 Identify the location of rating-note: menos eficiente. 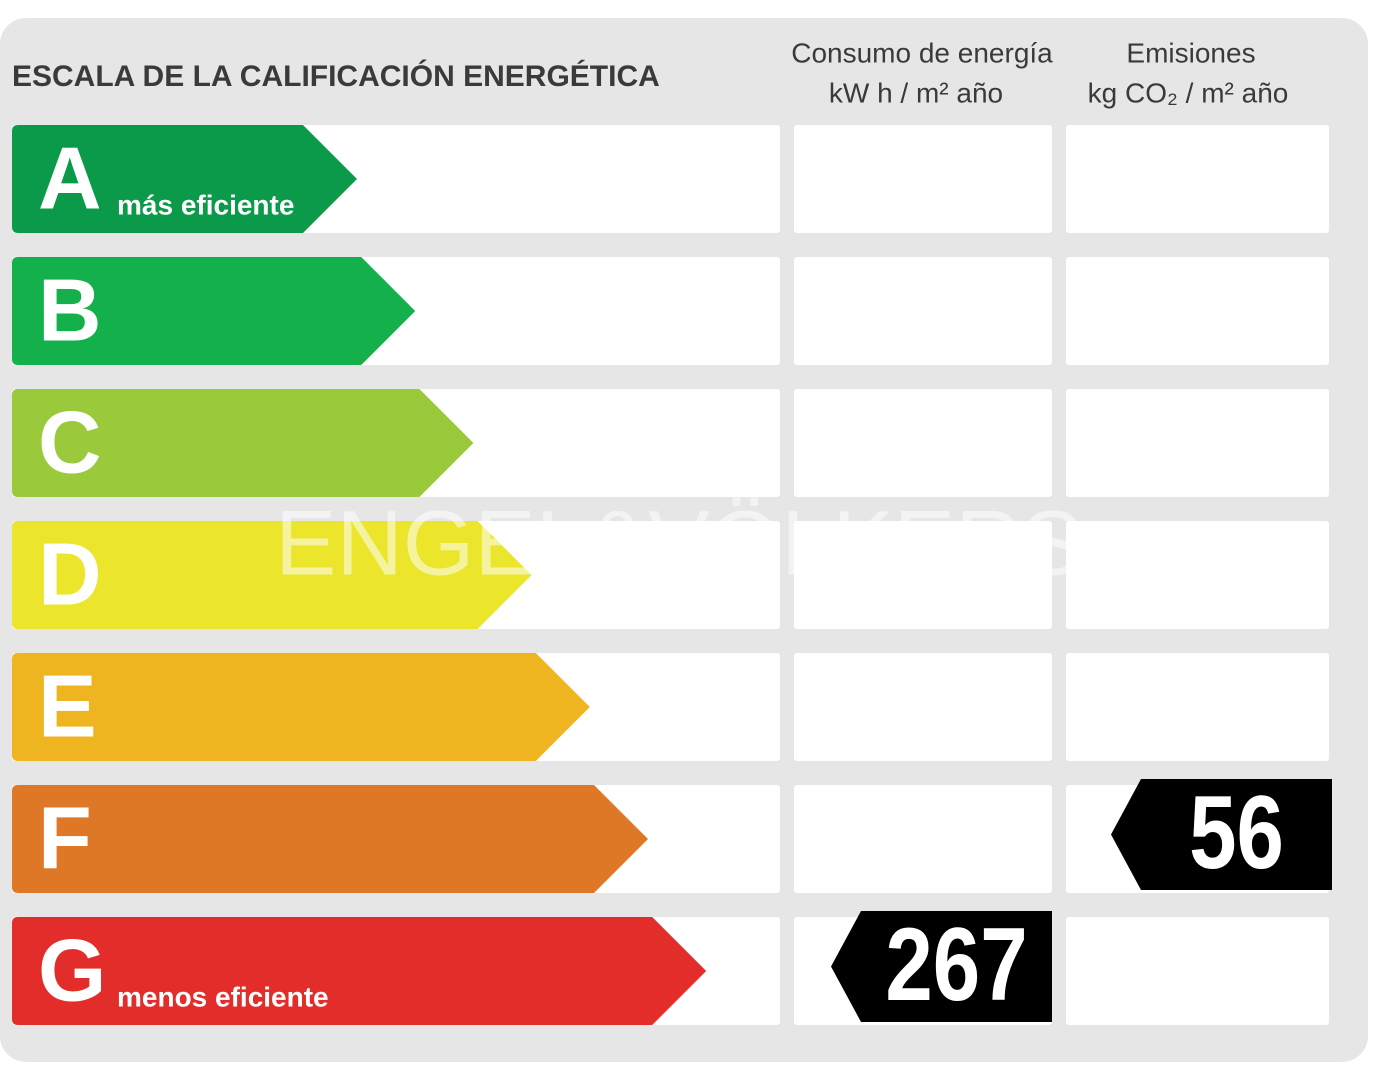
(223, 996).